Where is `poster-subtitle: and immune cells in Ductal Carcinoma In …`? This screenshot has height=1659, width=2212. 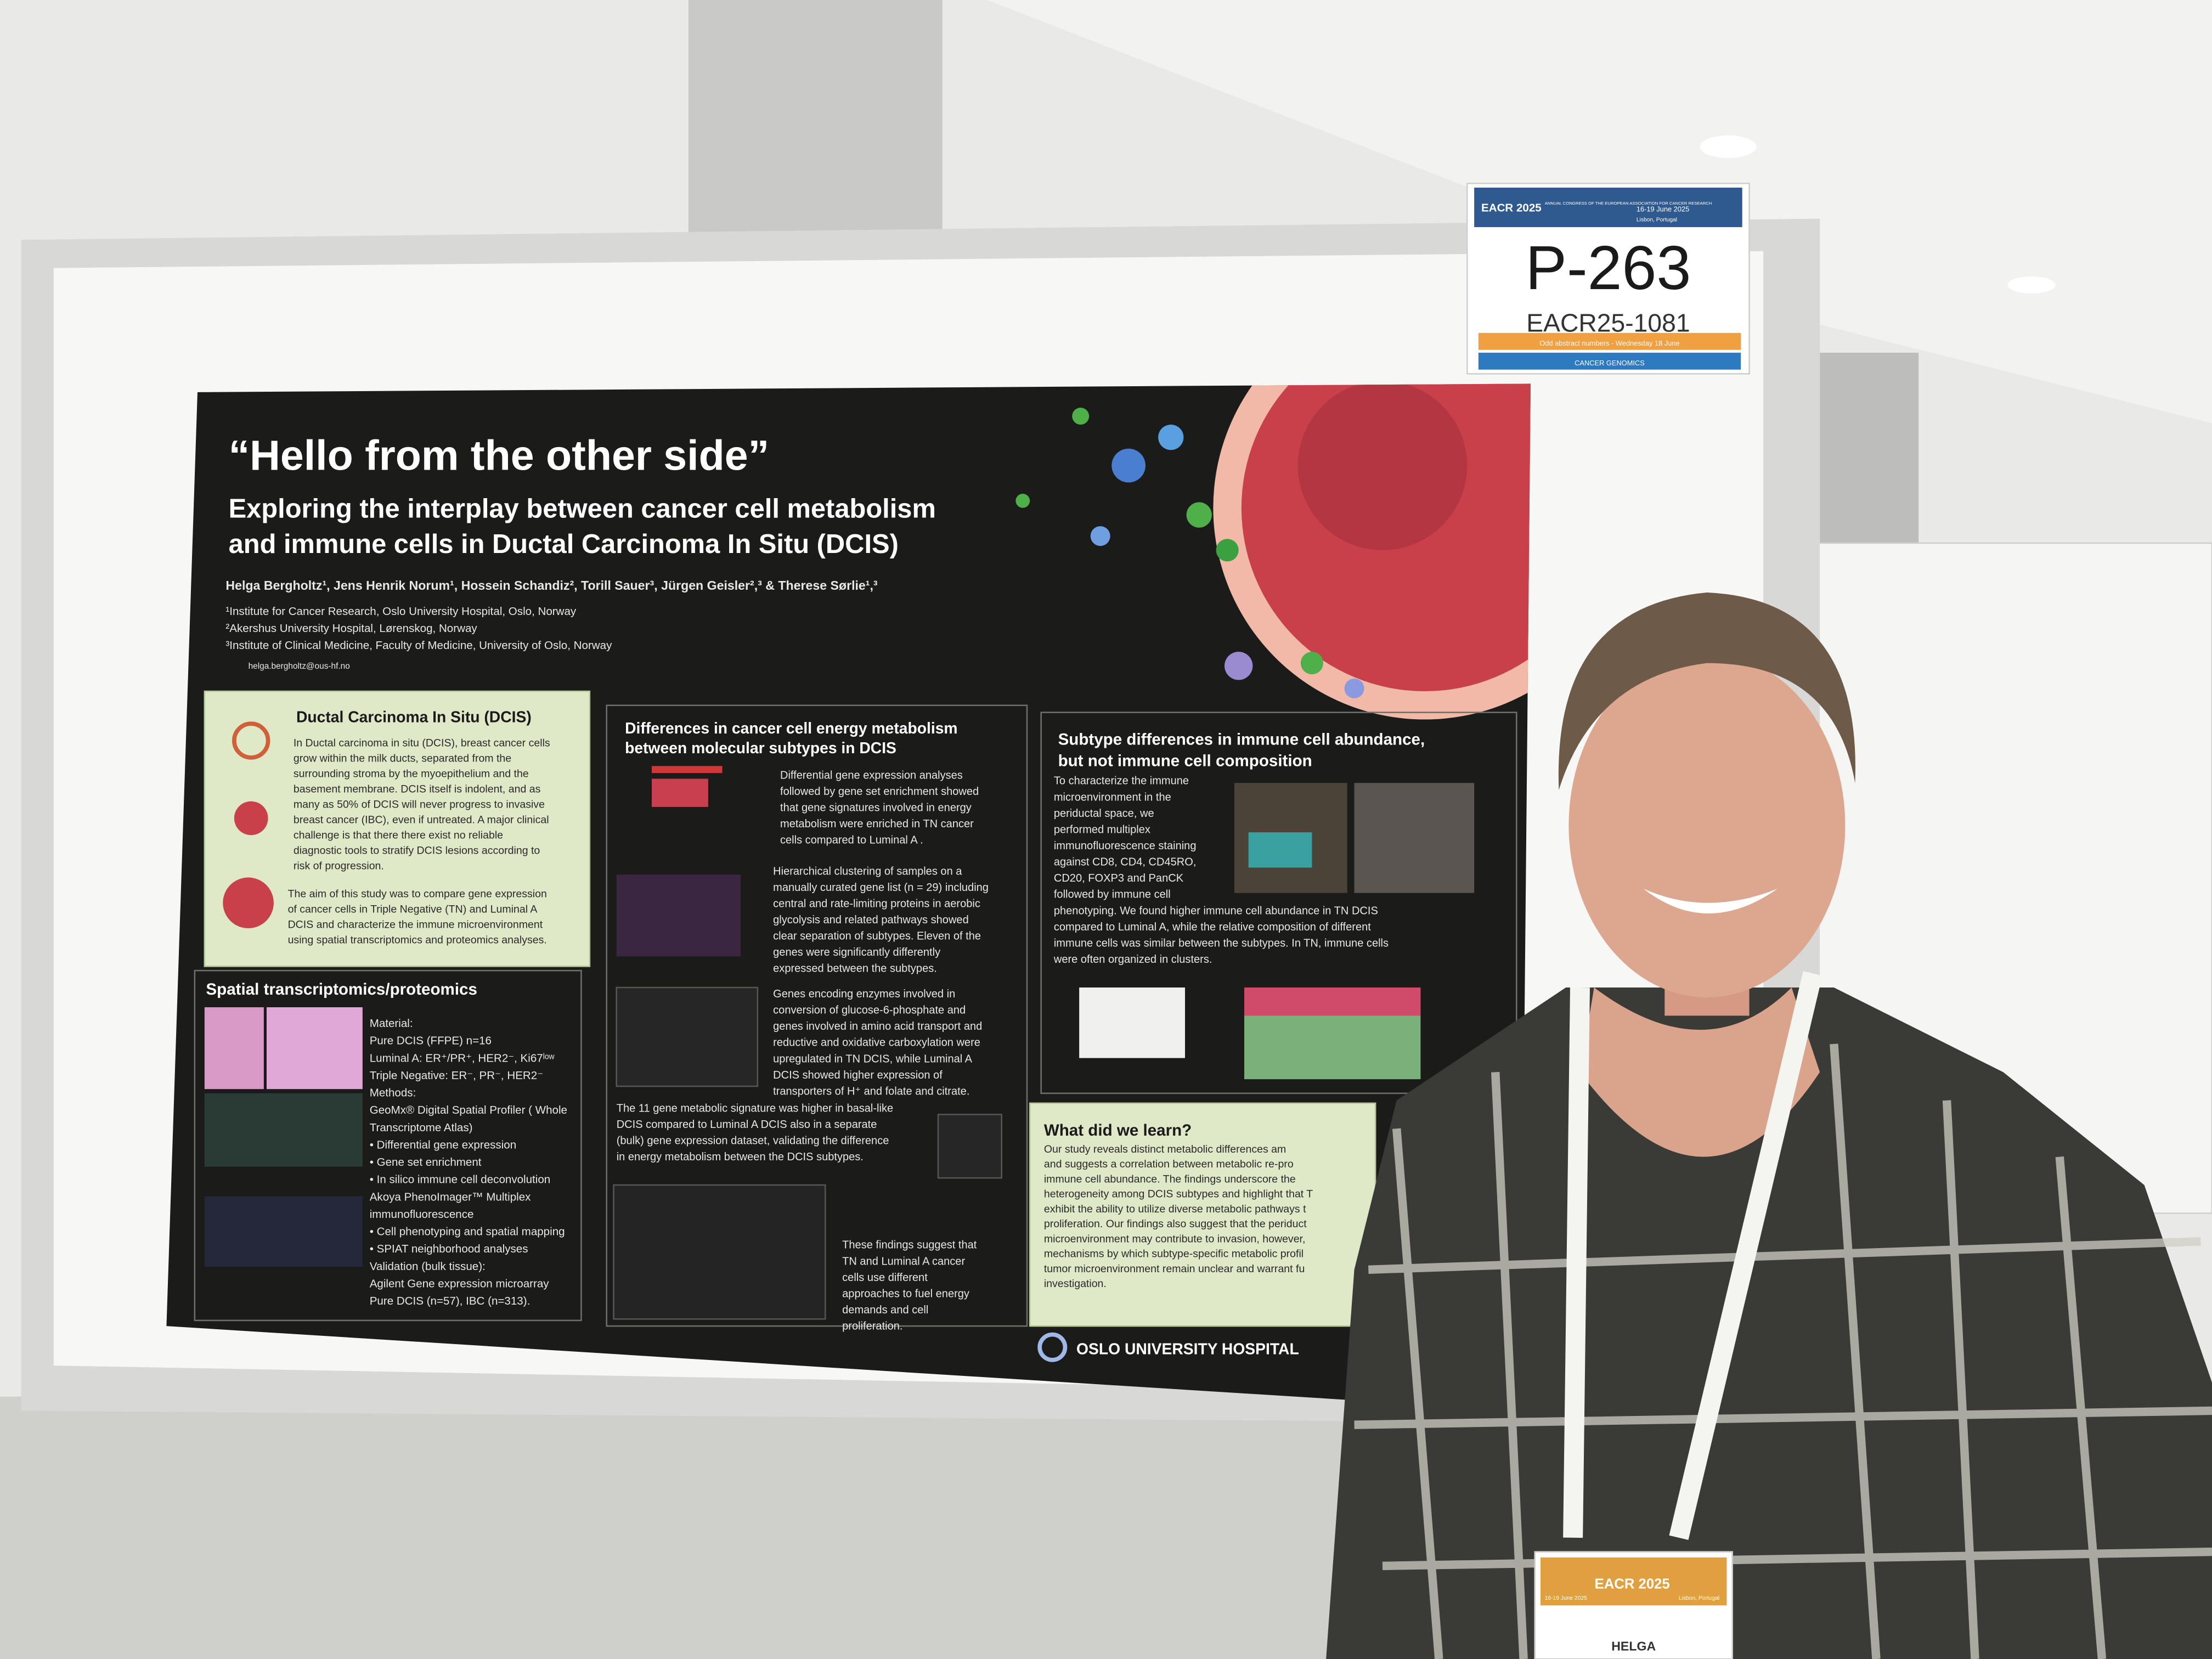
poster-subtitle: and immune cells in Ductal Carcinoma In … is located at coordinates (564, 544).